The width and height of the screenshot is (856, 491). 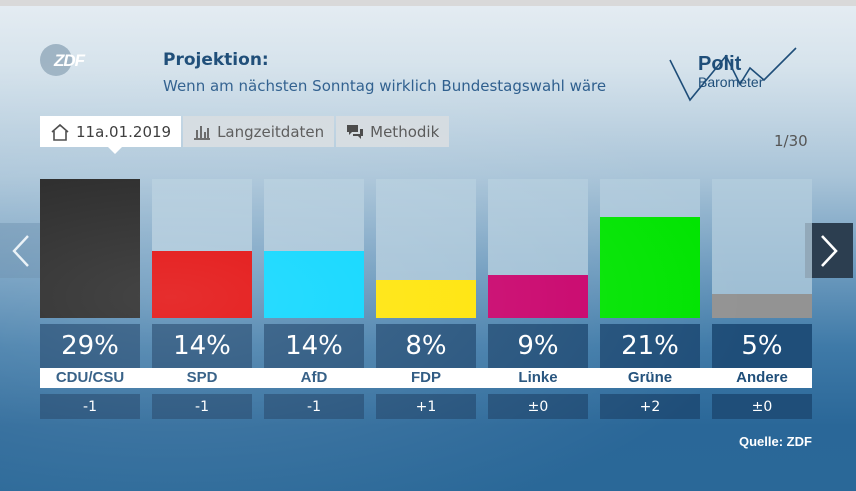 I want to click on politbarometer-logo-graphic, so click(x=733, y=74).